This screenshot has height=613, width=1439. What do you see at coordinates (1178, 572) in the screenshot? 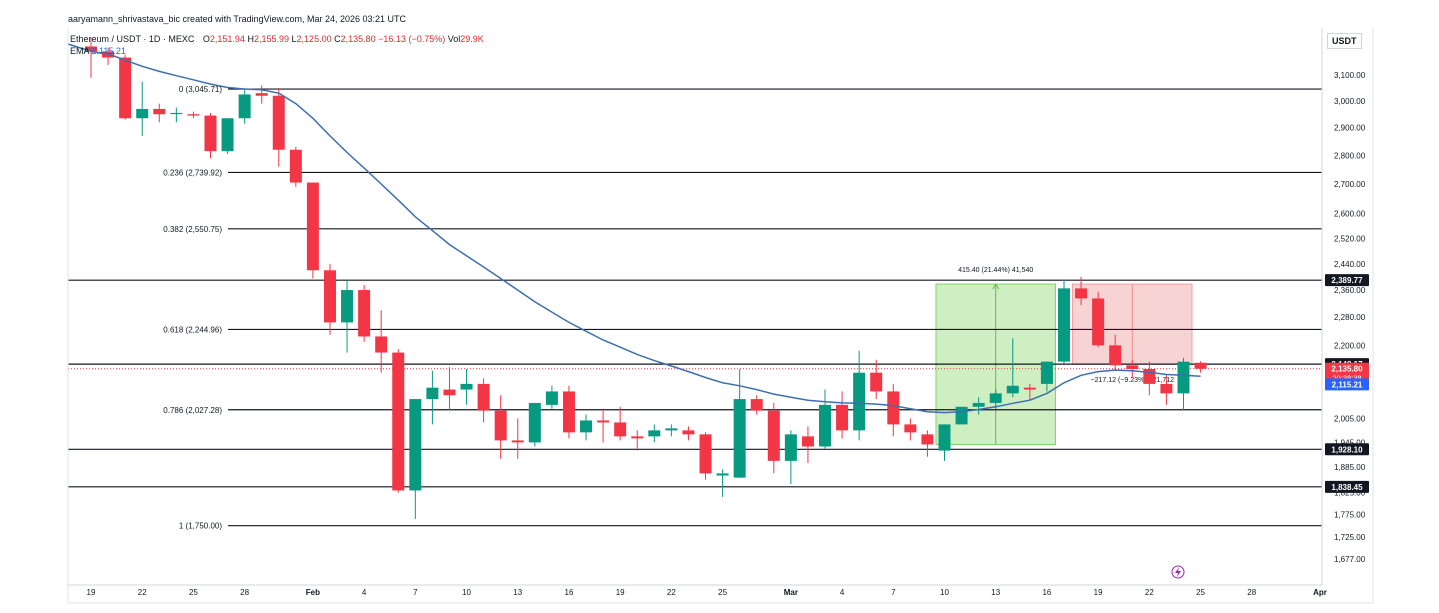
I see `lightning-icon-bolt` at bounding box center [1178, 572].